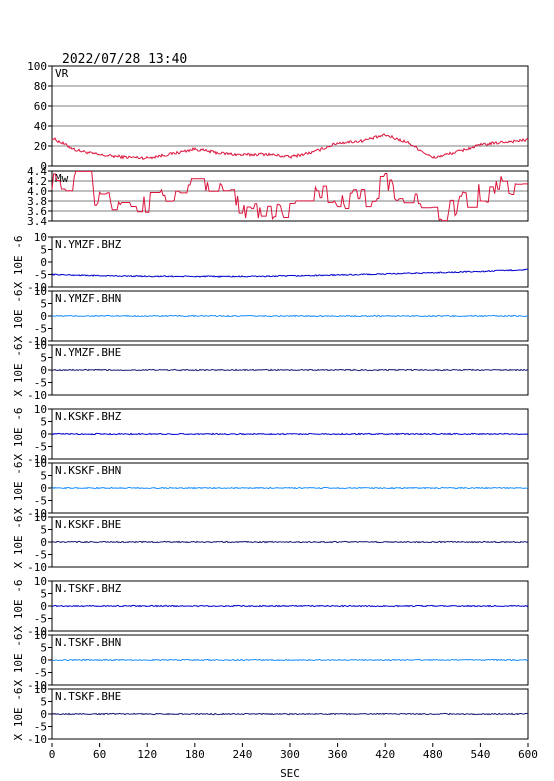 The height and width of the screenshot is (781, 554). What do you see at coordinates (88, 642) in the screenshot?
I see `panel-label: N.TSKF.BHN` at bounding box center [88, 642].